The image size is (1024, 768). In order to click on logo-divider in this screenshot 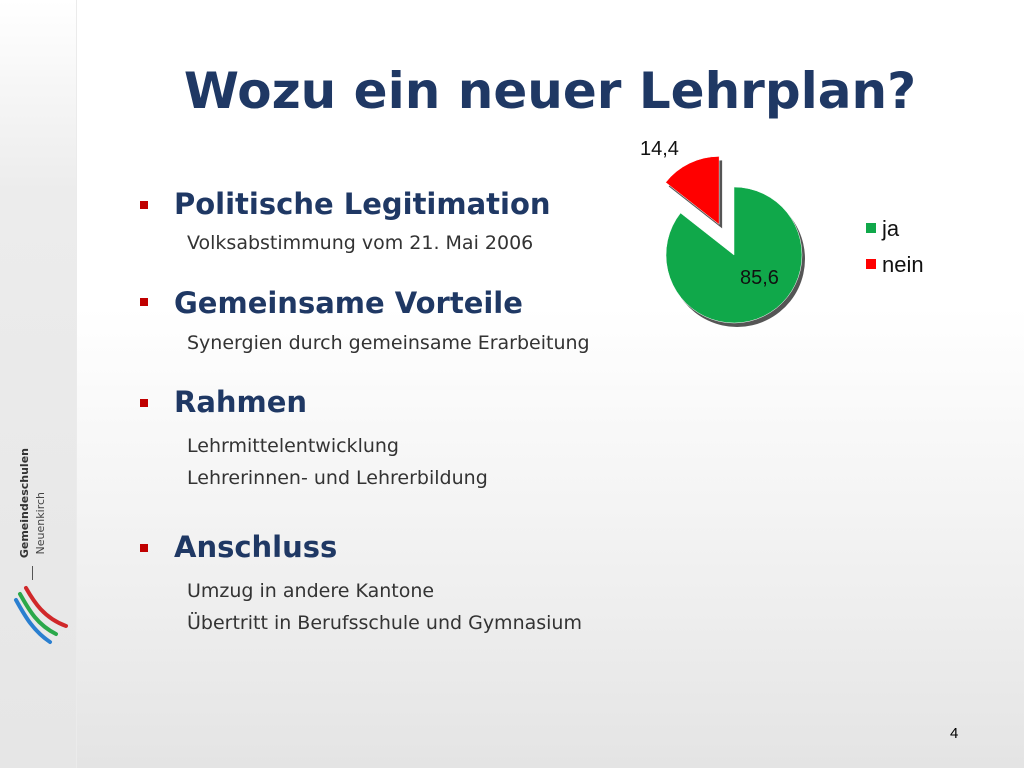, I will do `click(32, 573)`.